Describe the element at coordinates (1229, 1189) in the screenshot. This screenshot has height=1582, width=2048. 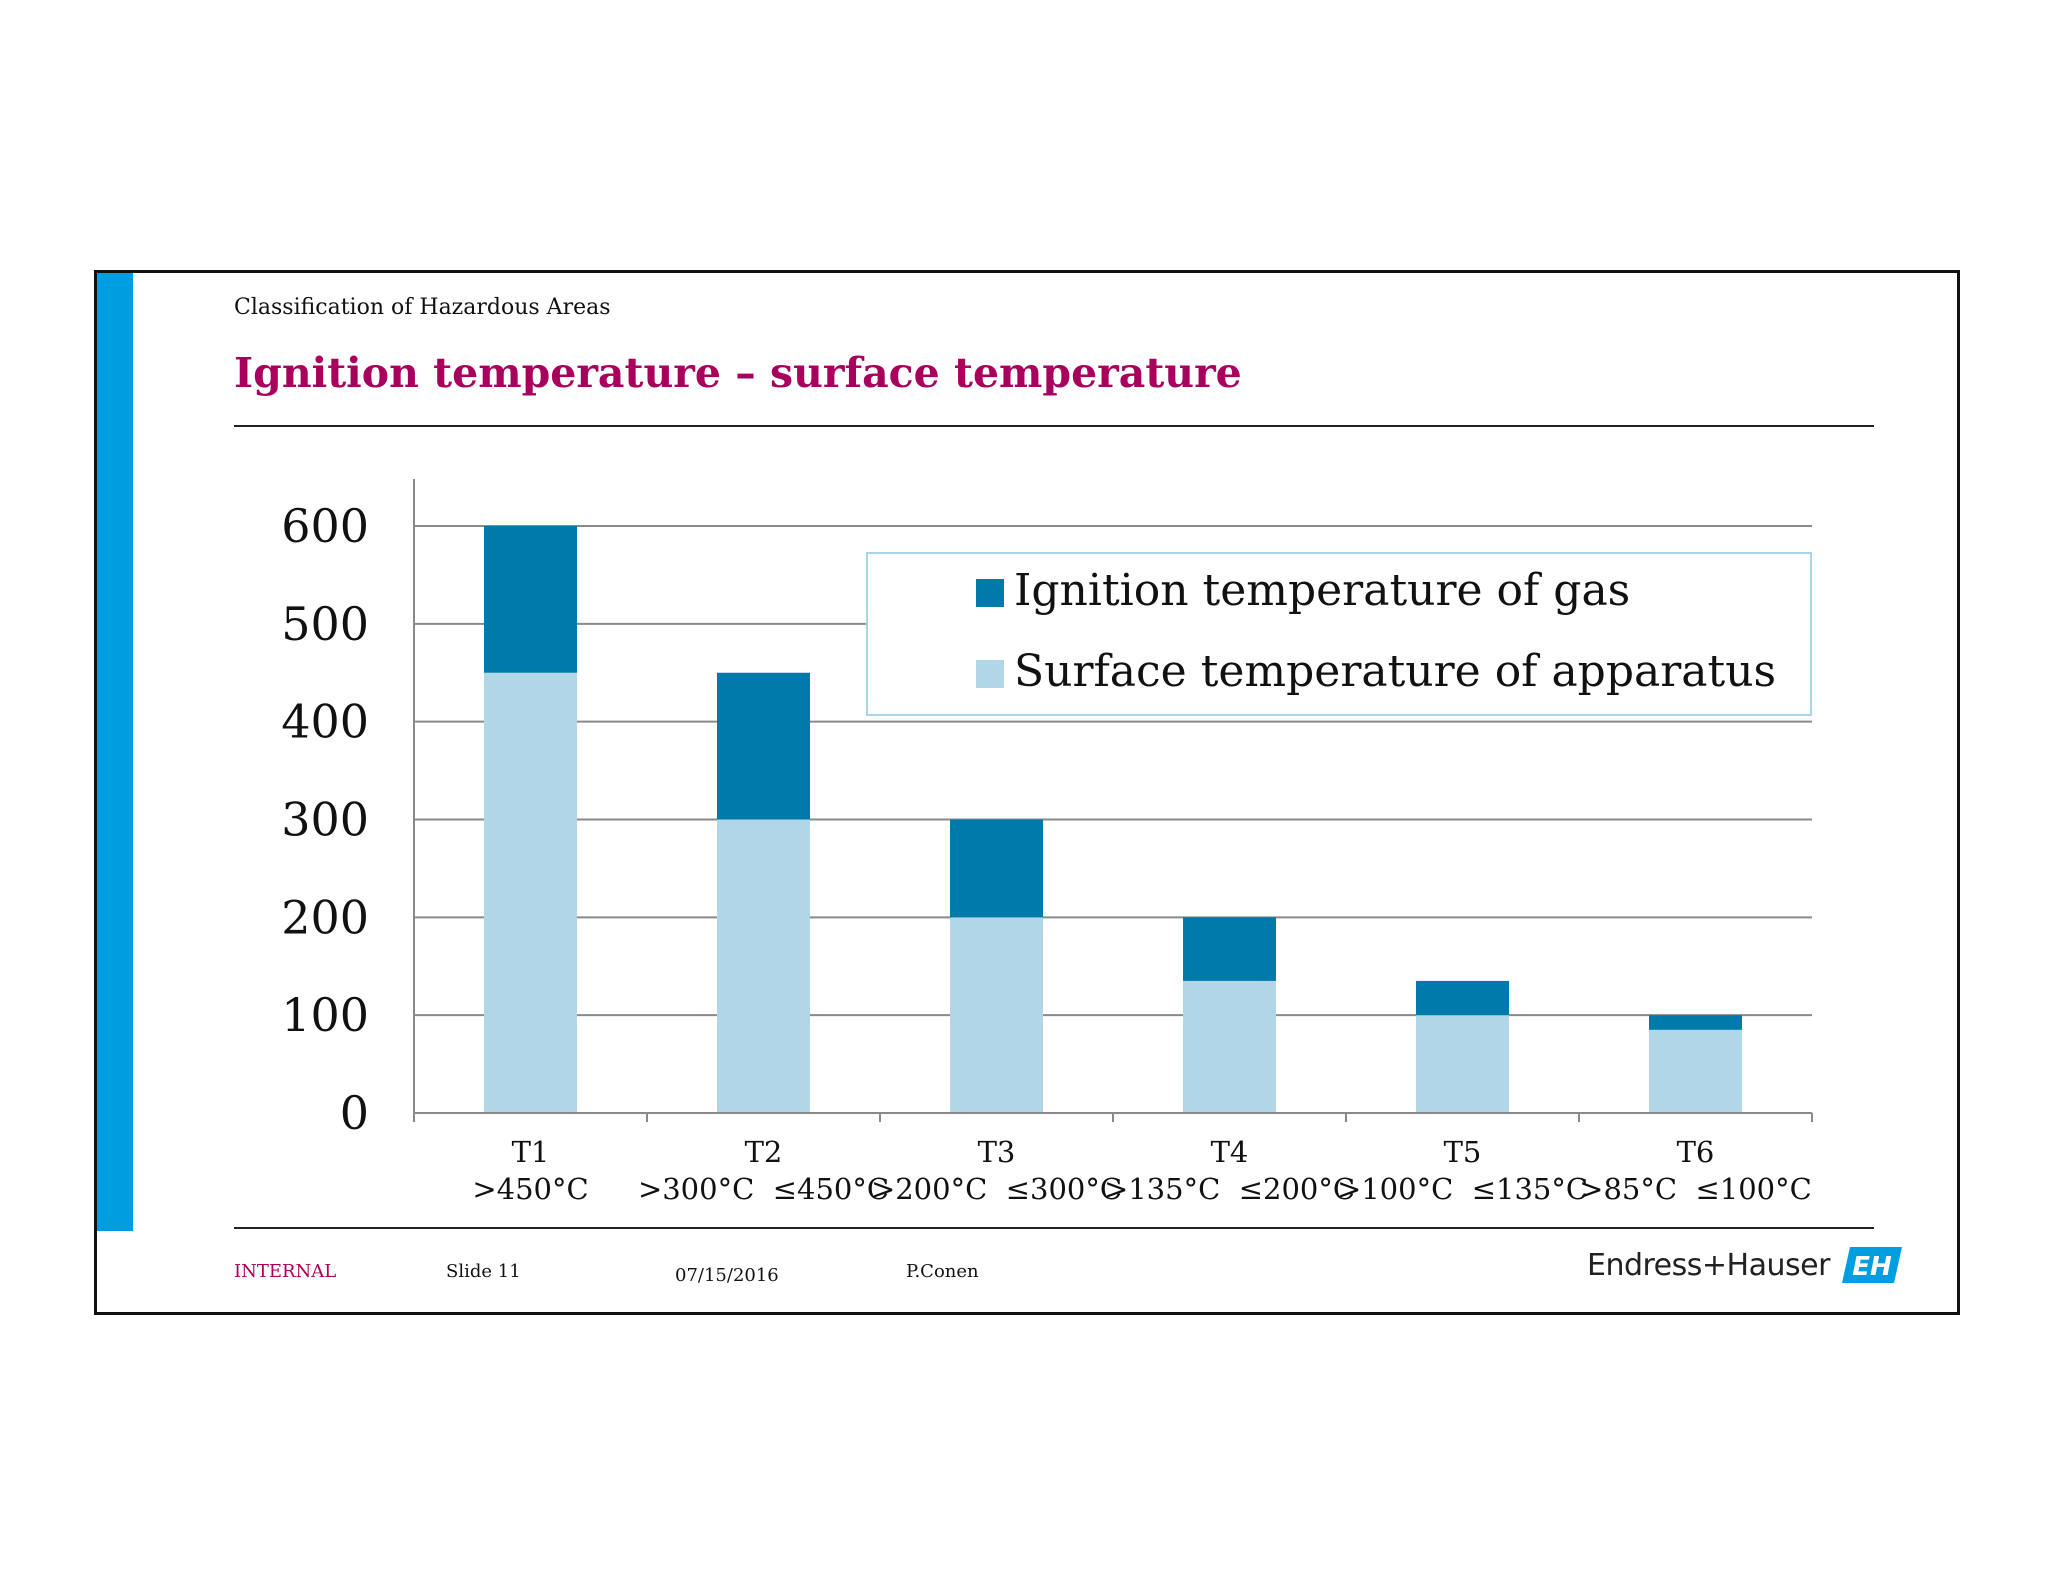
I see `x-tick-range-label: >135°C ≤200°C` at that location.